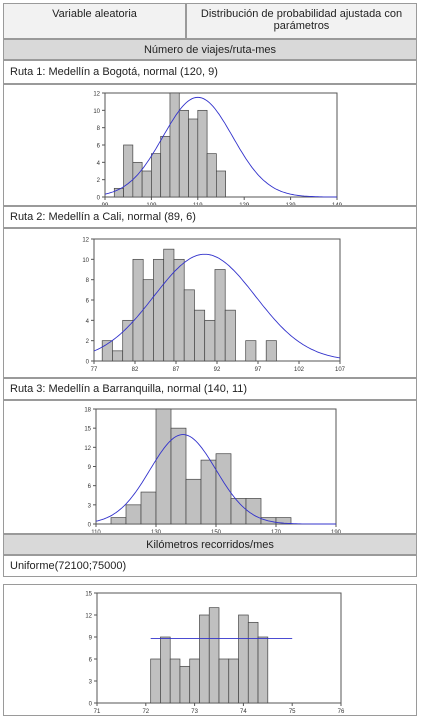  What do you see at coordinates (145, 712) in the screenshot?
I see `x-tick-label: 72` at bounding box center [145, 712].